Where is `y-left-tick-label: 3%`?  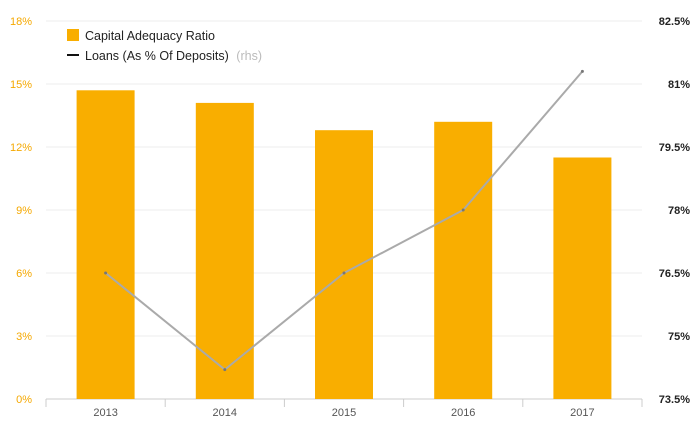
y-left-tick-label: 3% is located at coordinates (24, 337).